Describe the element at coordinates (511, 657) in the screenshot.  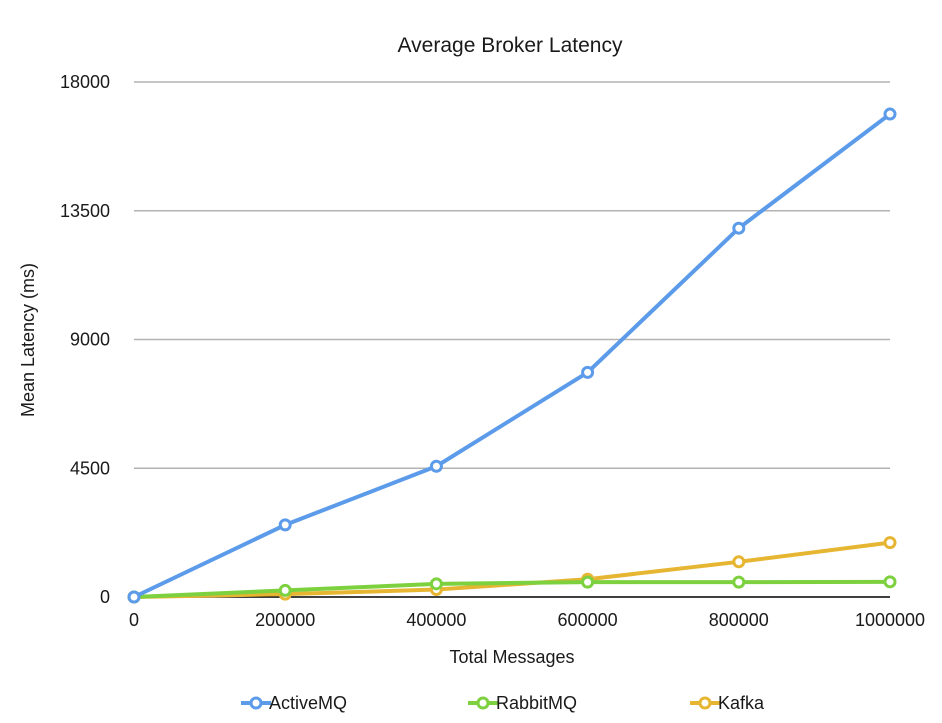
I see `x-axis-title: Total Messages` at that location.